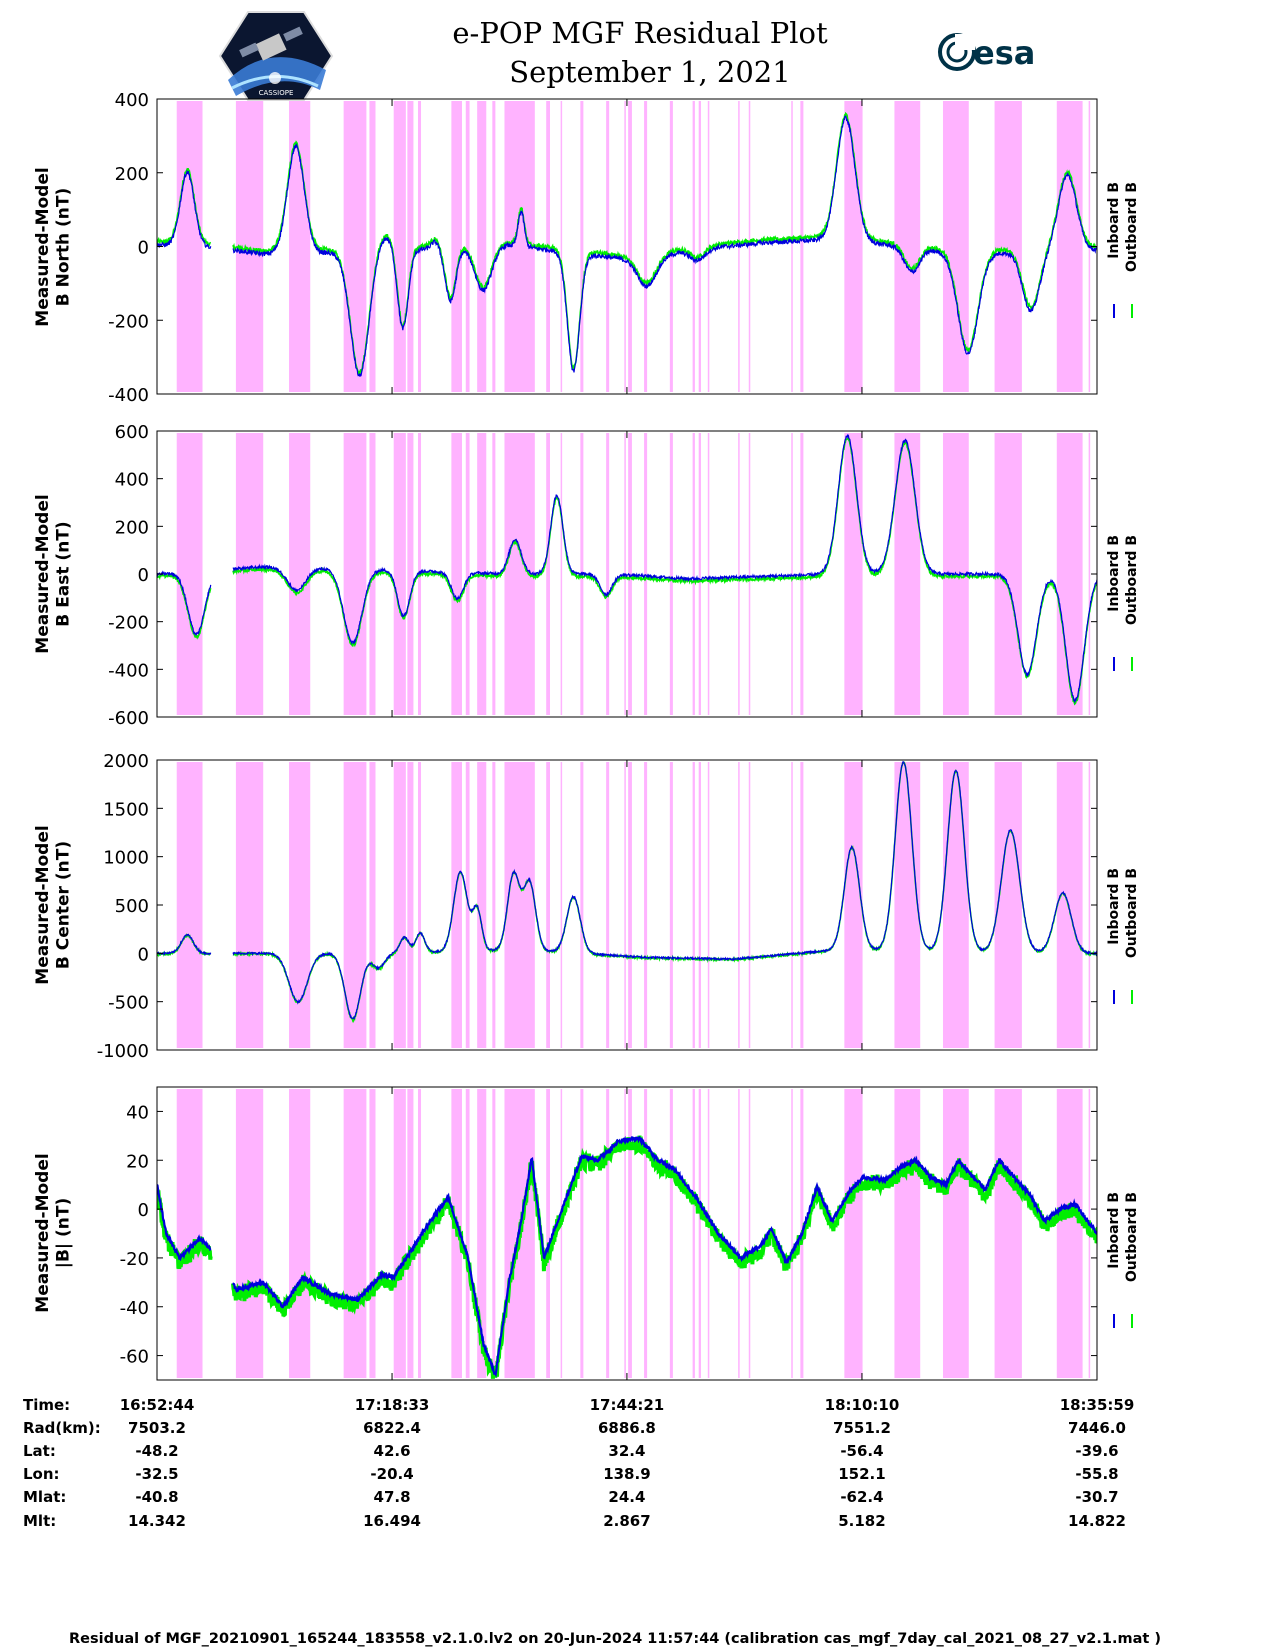  Describe the element at coordinates (640, 33) in the screenshot. I see `plot-title: e-POP MGF Residual Plot` at that location.